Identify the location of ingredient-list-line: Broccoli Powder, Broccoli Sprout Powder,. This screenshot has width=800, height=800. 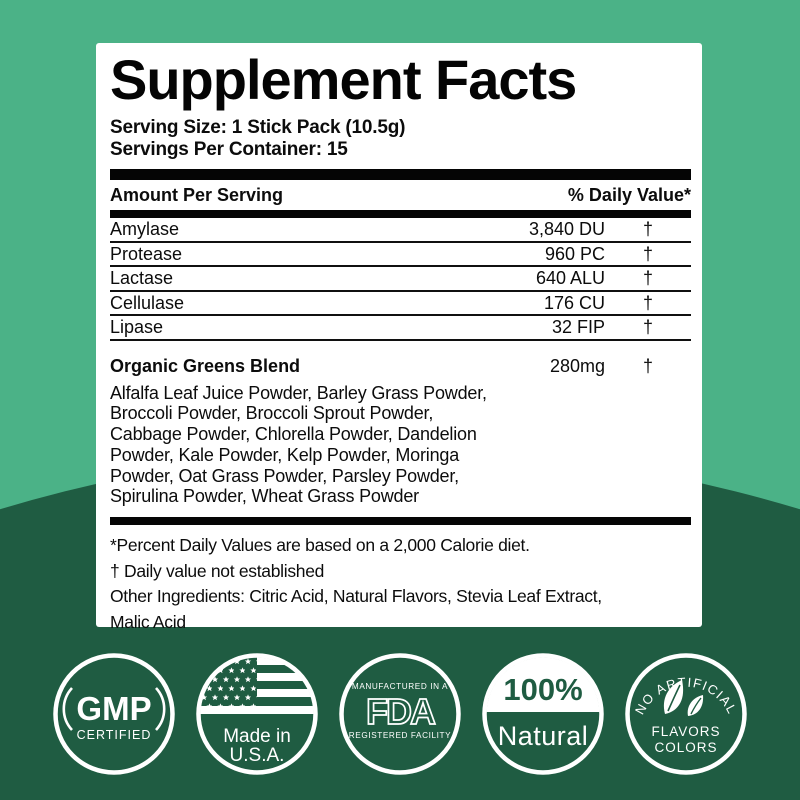
(272, 413).